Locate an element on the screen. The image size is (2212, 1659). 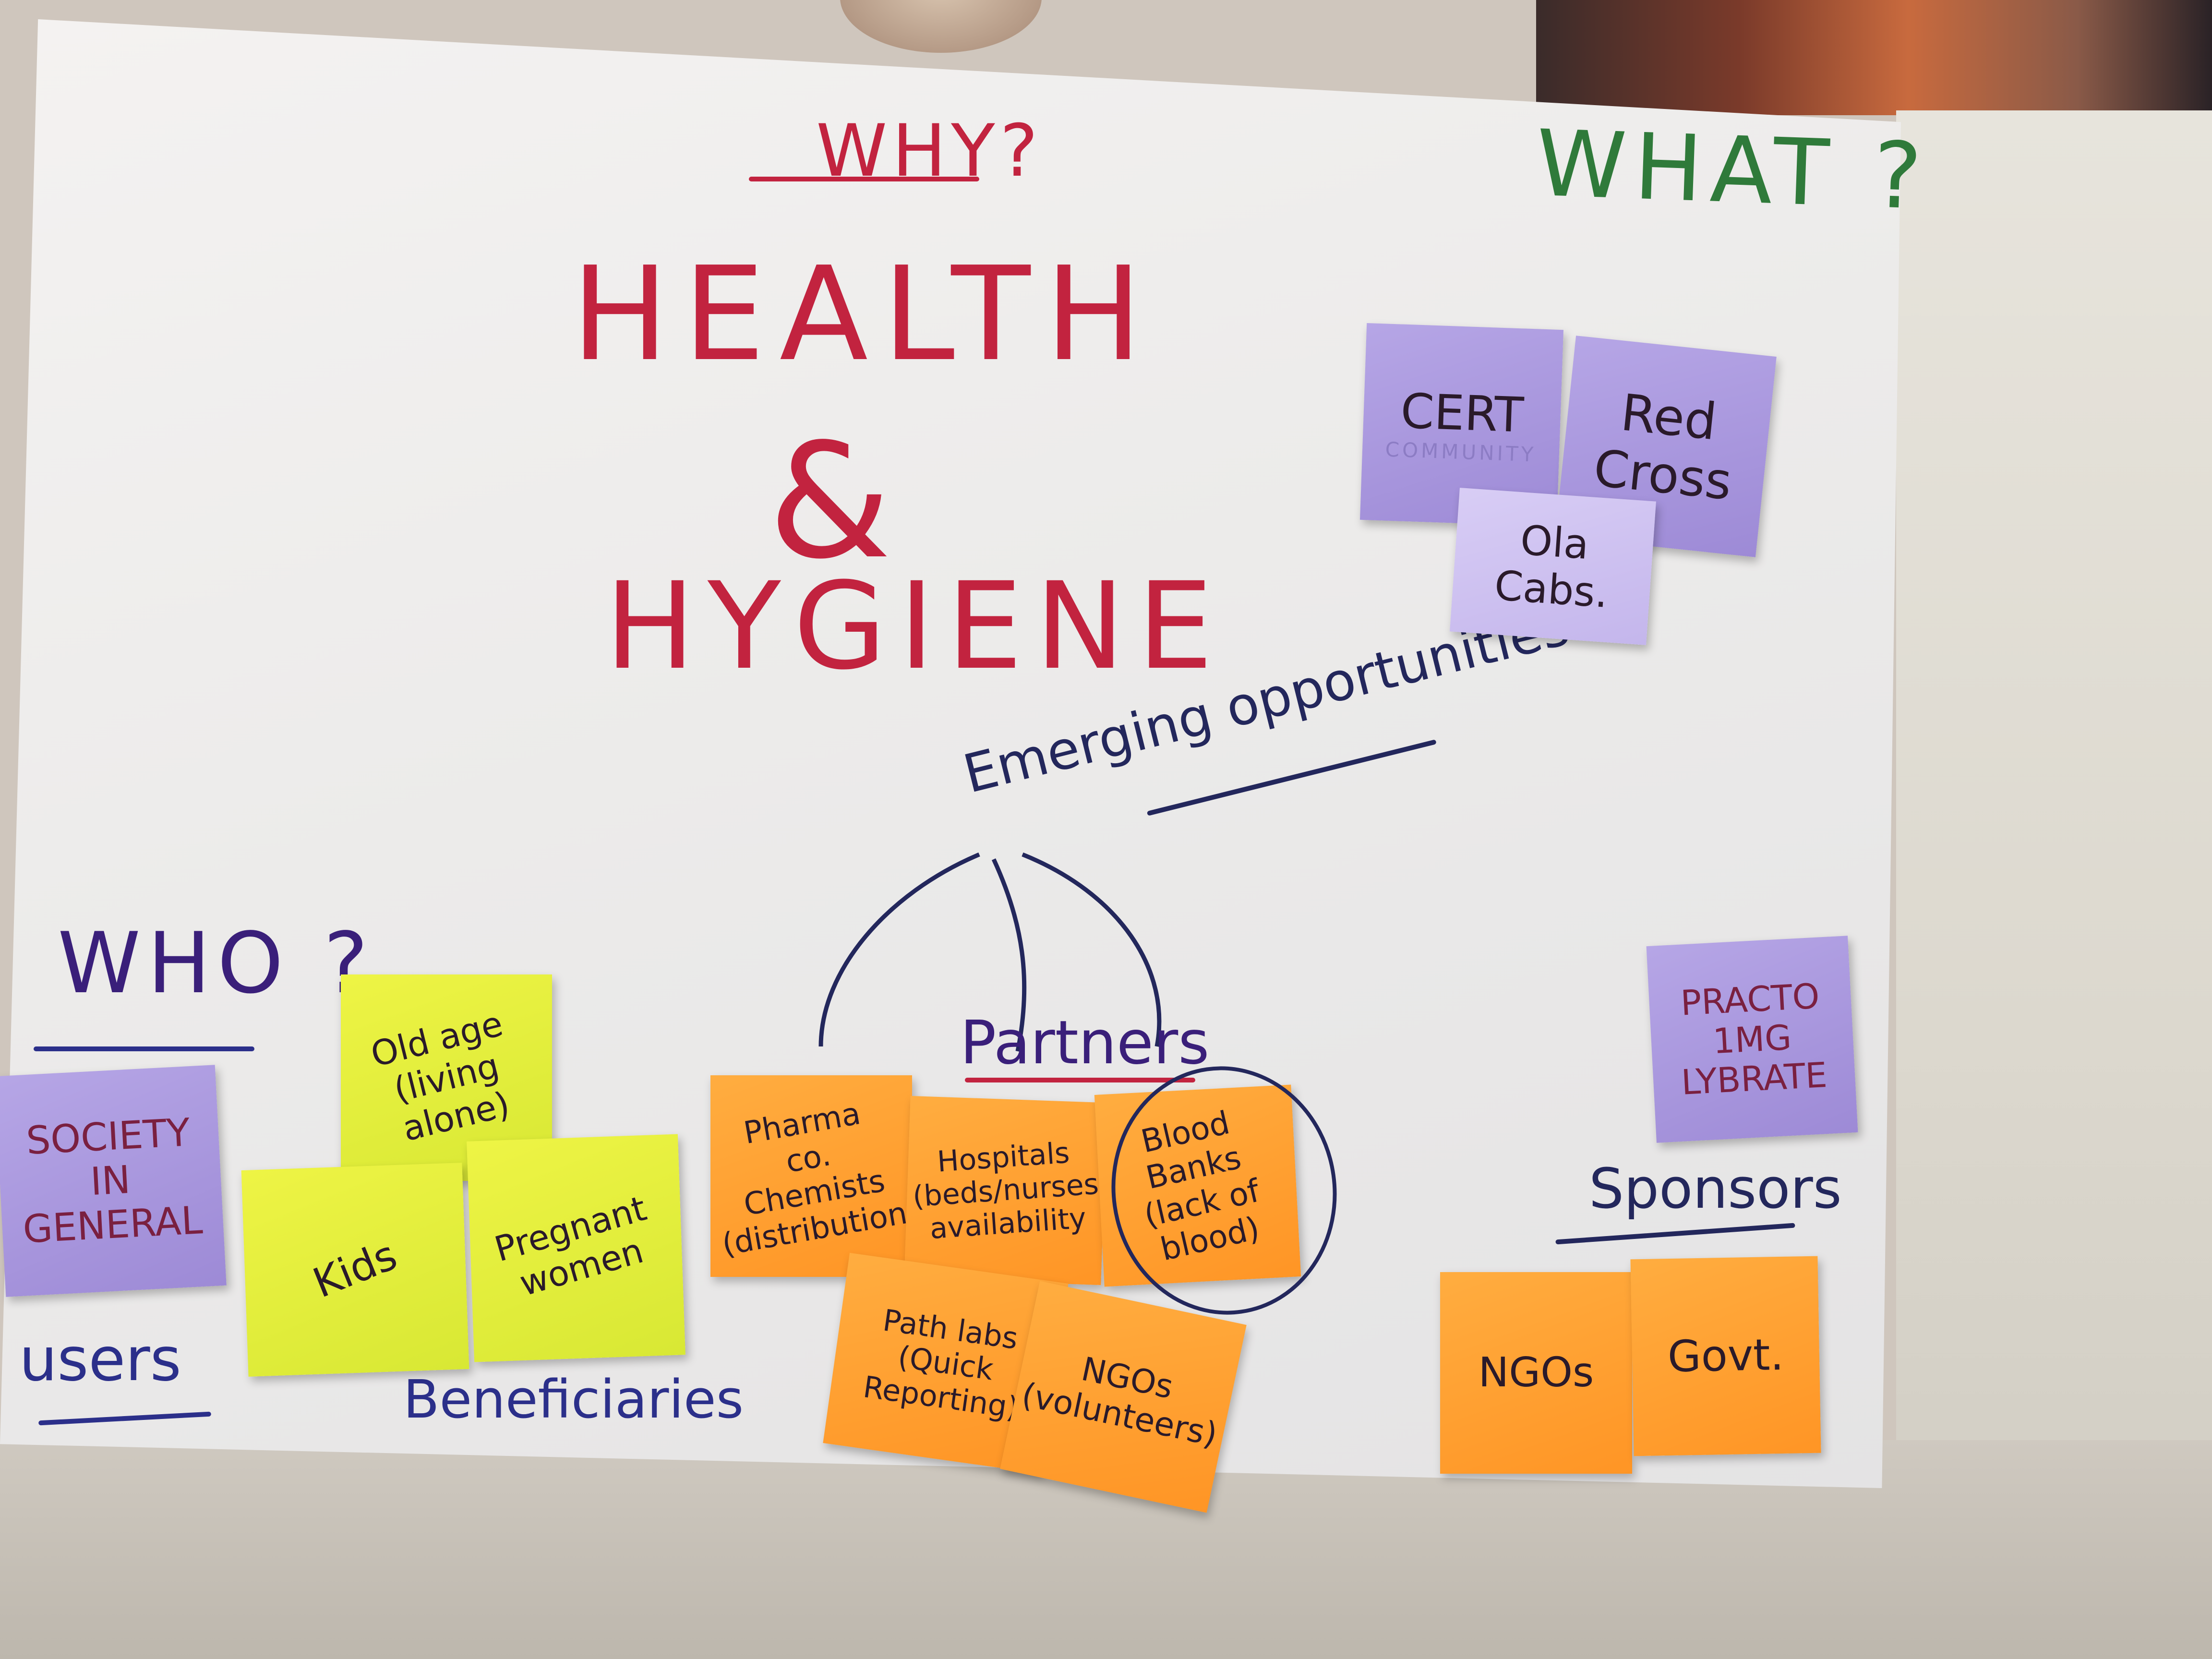
title-hygiene: HYGIENE is located at coordinates (916, 626).